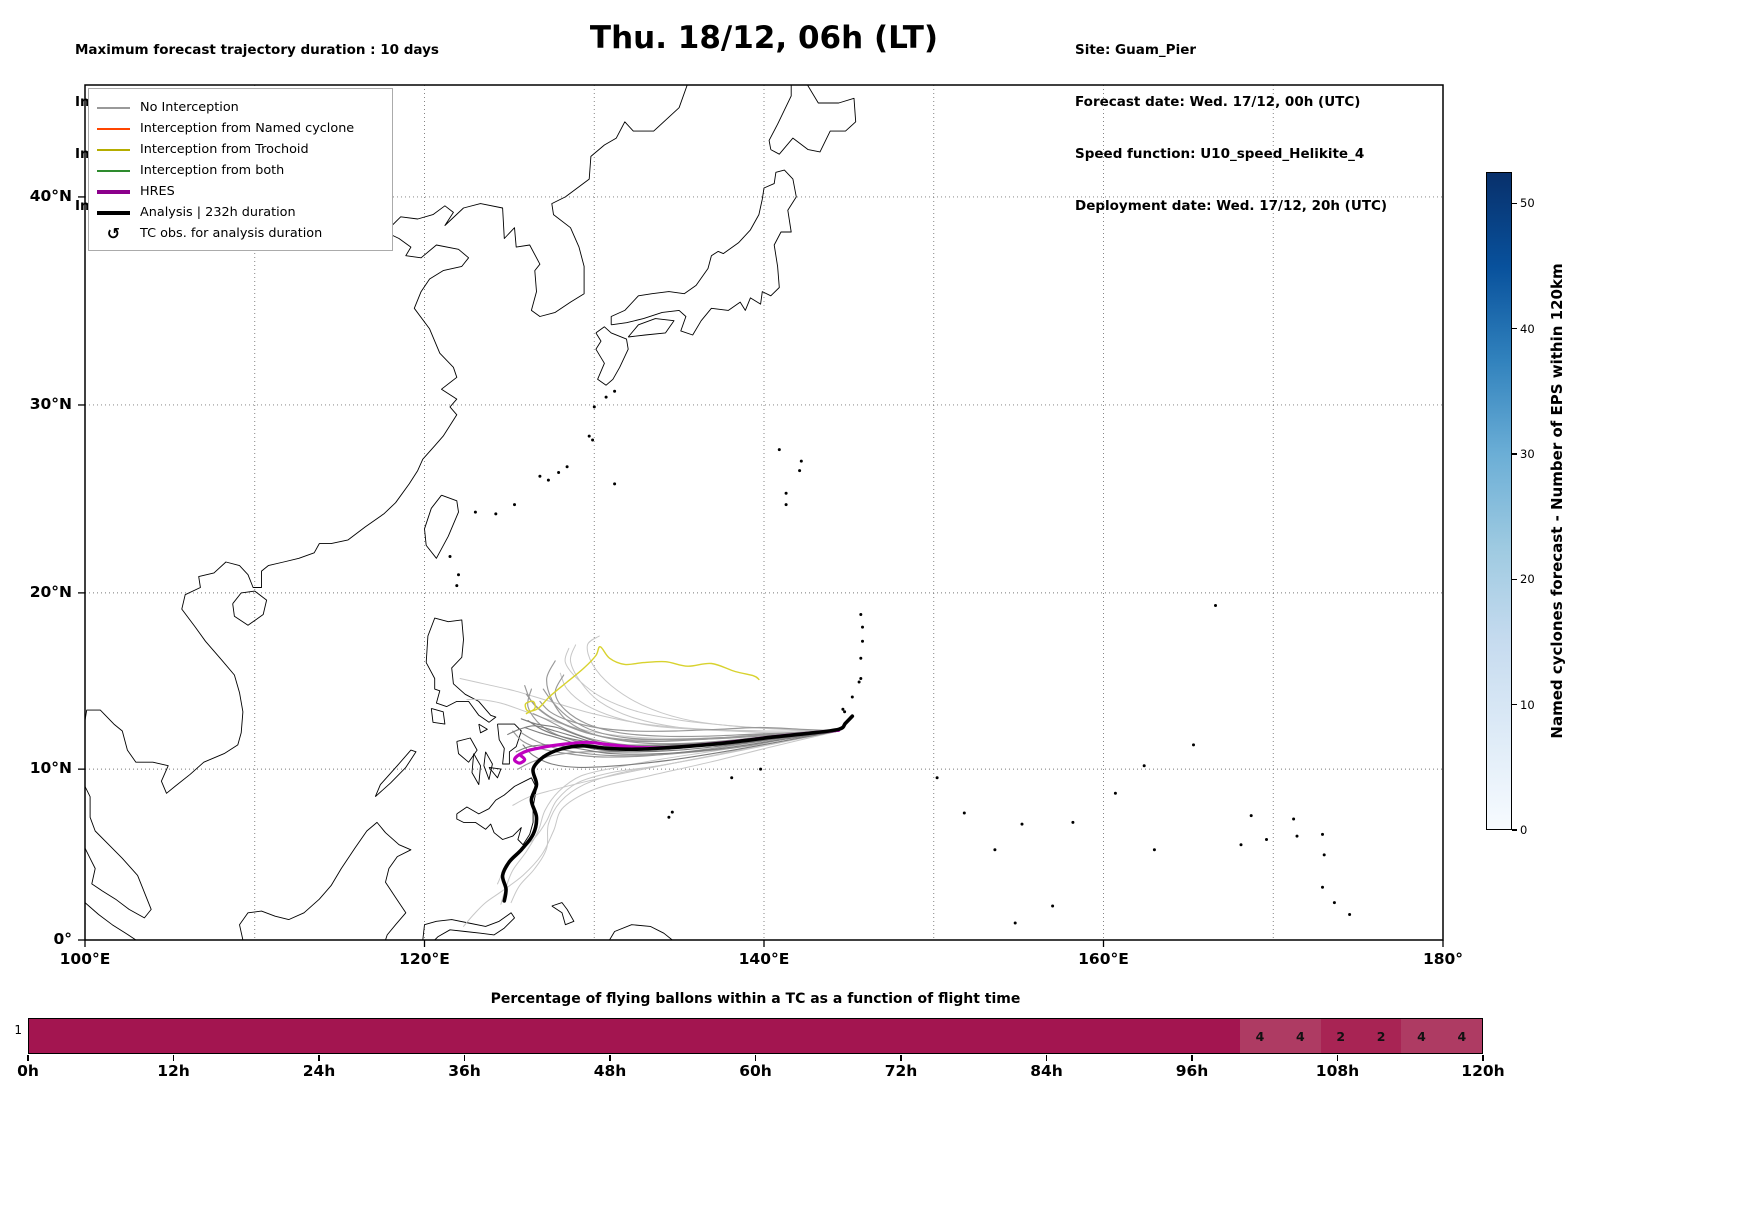 Image resolution: width=1748 pixels, height=1213 pixels. Describe the element at coordinates (239, 191) in the screenshot. I see `legend-item-hres: HRES` at that location.